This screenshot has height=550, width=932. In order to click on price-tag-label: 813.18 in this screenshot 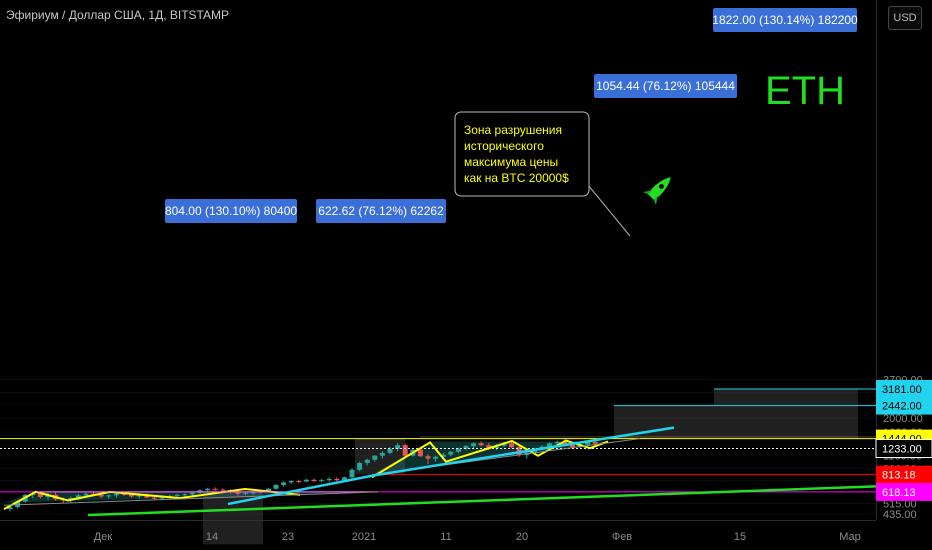, I will do `click(899, 476)`.